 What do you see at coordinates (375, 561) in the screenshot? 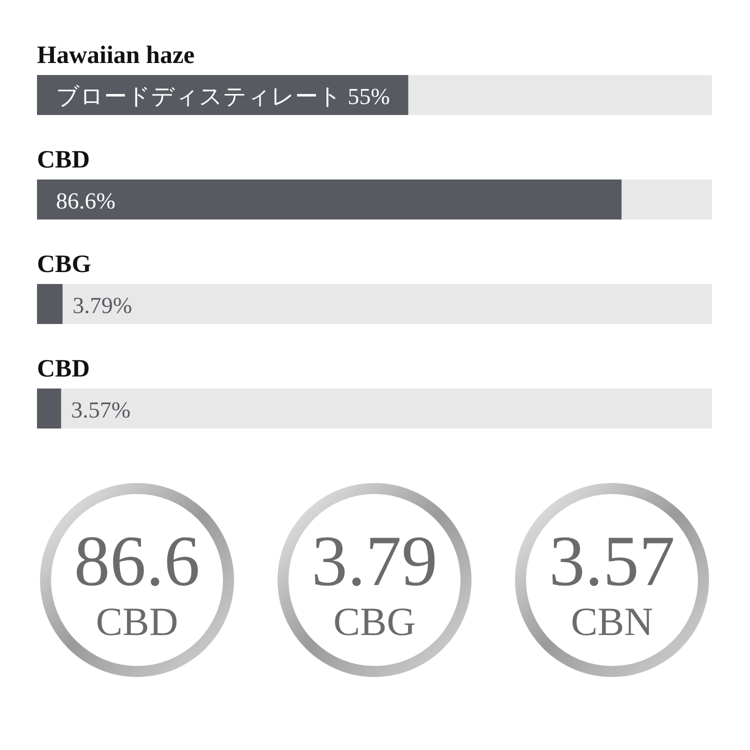
I see `data-label: 3.79` at bounding box center [375, 561].